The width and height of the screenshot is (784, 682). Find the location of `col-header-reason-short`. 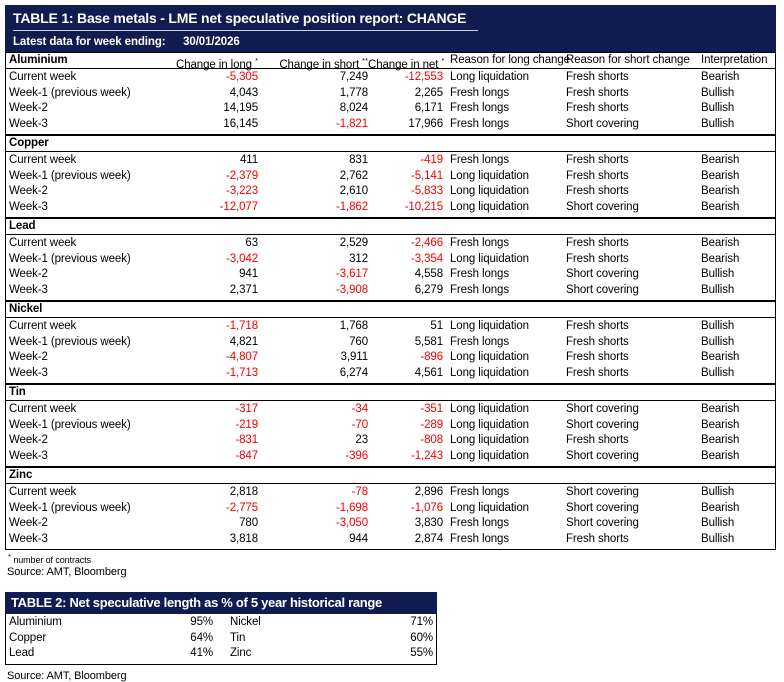

col-header-reason-short is located at coordinates (628, 392).